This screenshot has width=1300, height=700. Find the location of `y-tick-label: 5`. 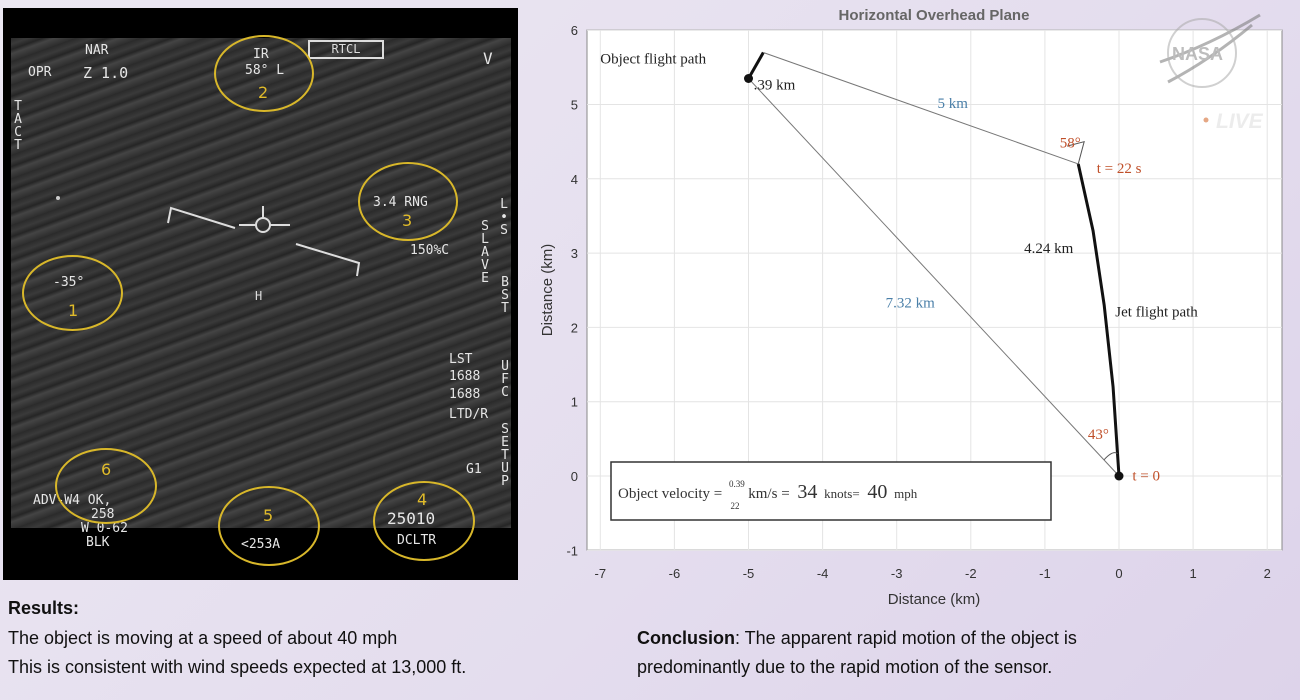

y-tick-label: 5 is located at coordinates (574, 105).